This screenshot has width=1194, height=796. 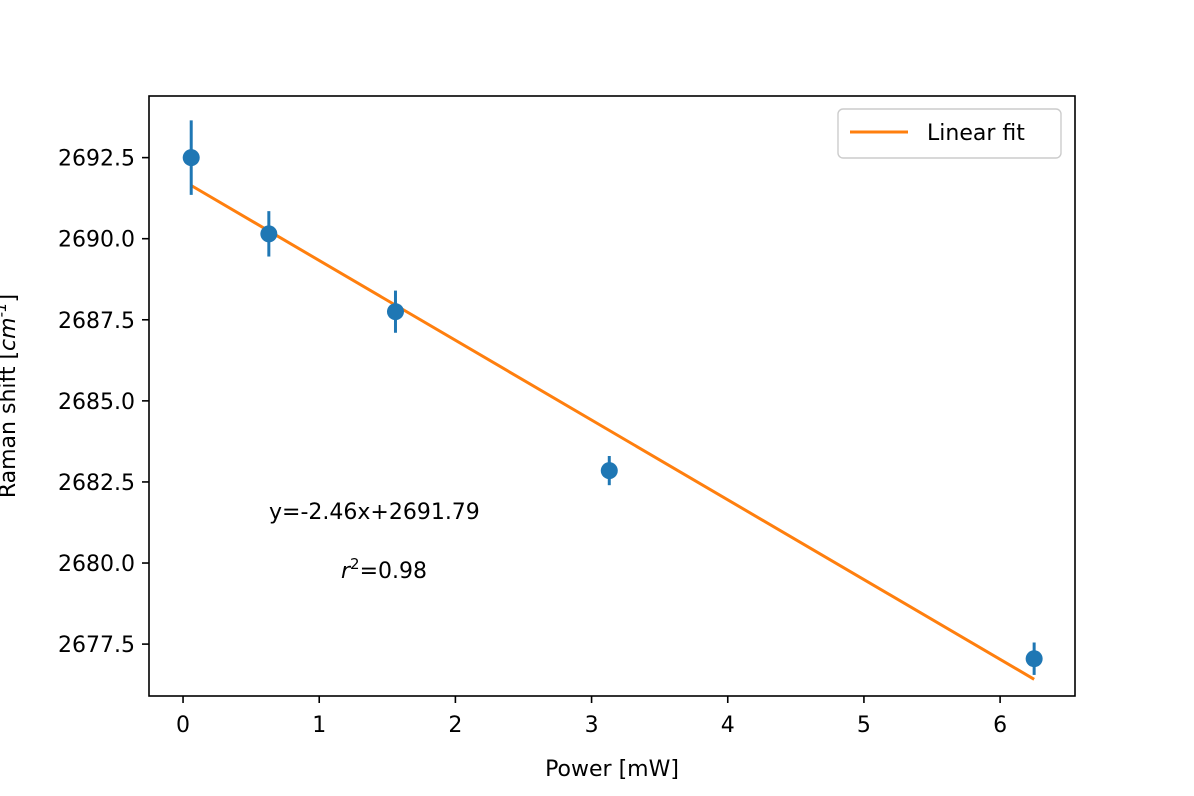 I want to click on x-axis: 0 1 2 3 4 5 6, so click(x=591, y=717).